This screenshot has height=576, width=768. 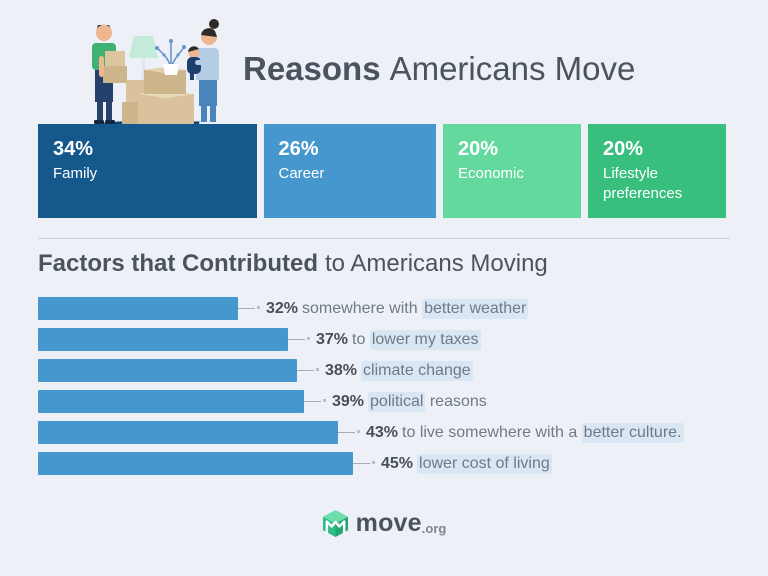 I want to click on man-figure, so click(x=109, y=74).